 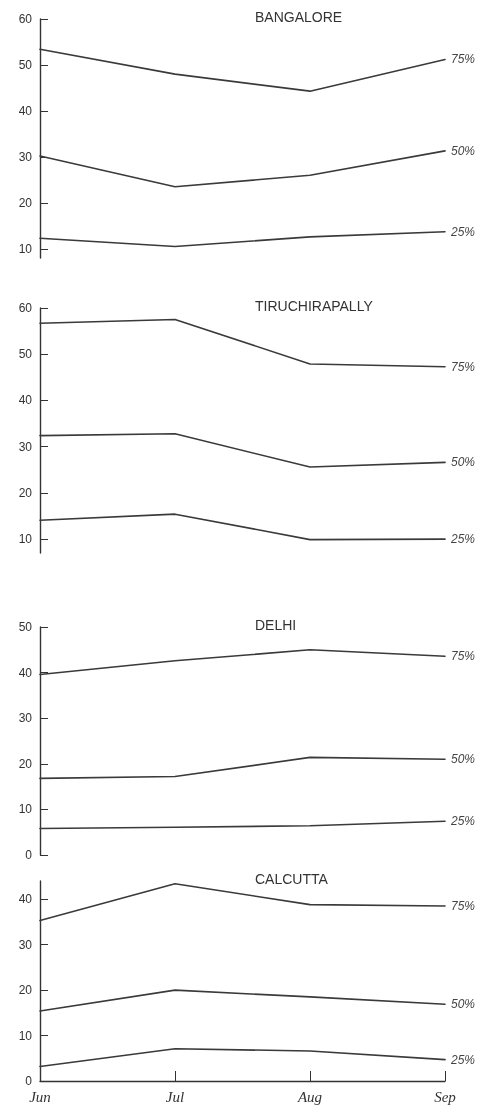 What do you see at coordinates (292, 879) in the screenshot?
I see `chart-title: CALCUTTA` at bounding box center [292, 879].